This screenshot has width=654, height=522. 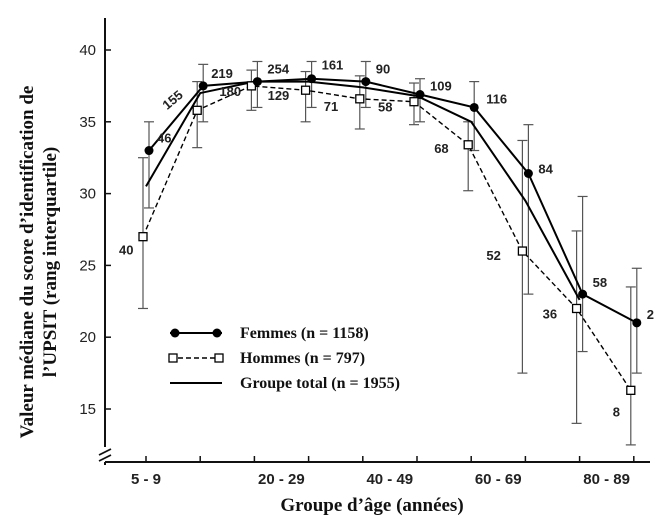 I want to click on hommes-n-label: 8, so click(x=616, y=411).